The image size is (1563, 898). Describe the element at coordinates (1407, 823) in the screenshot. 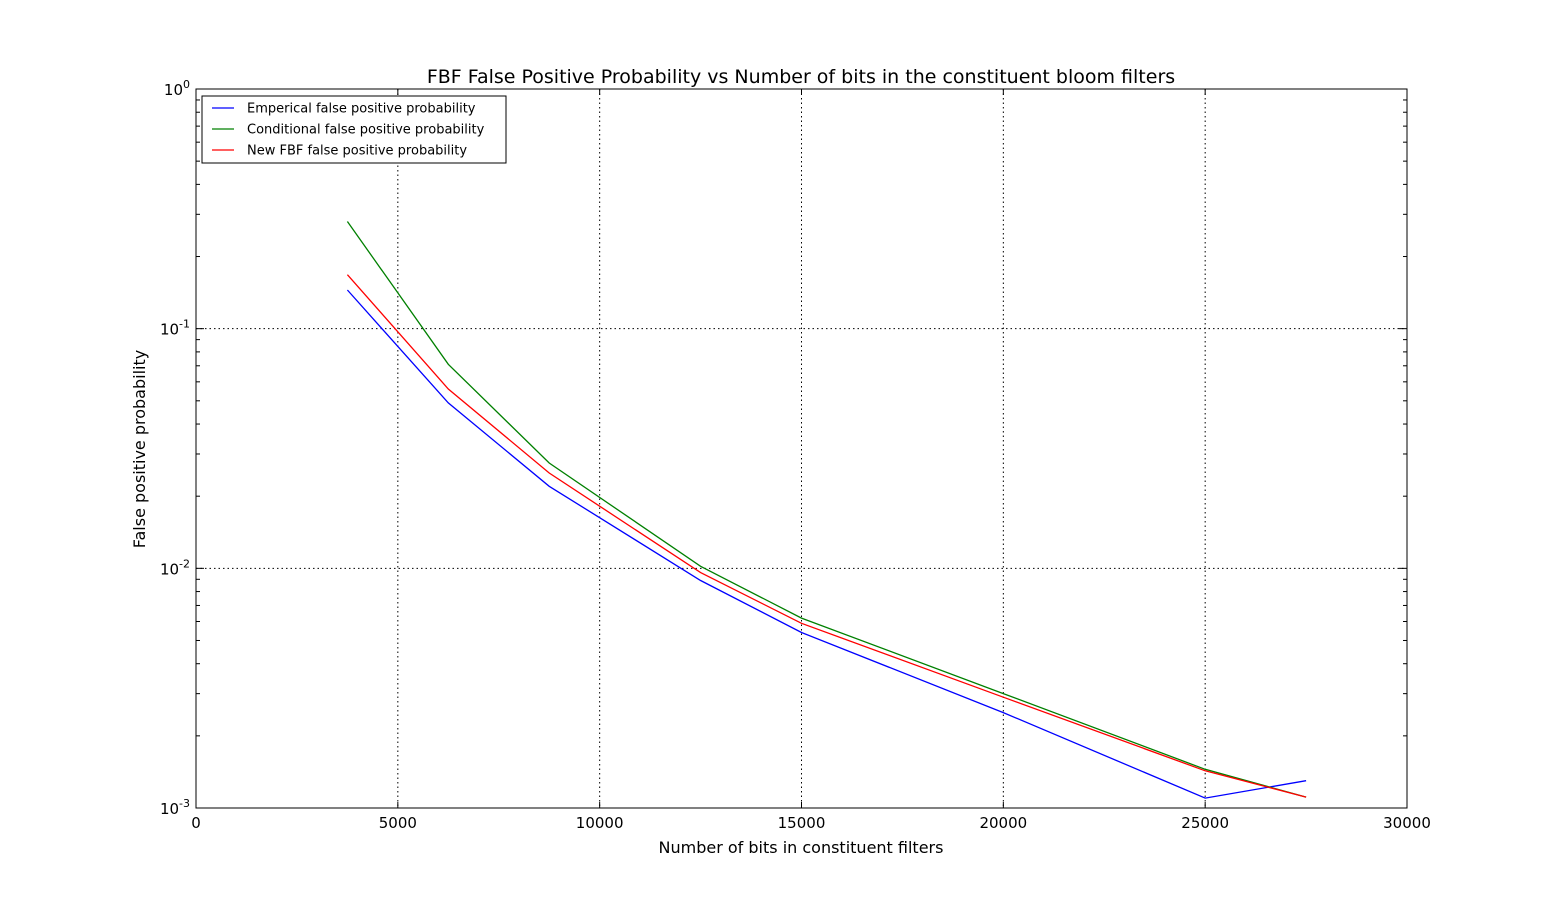

I see `x-tick-label: 30000` at that location.